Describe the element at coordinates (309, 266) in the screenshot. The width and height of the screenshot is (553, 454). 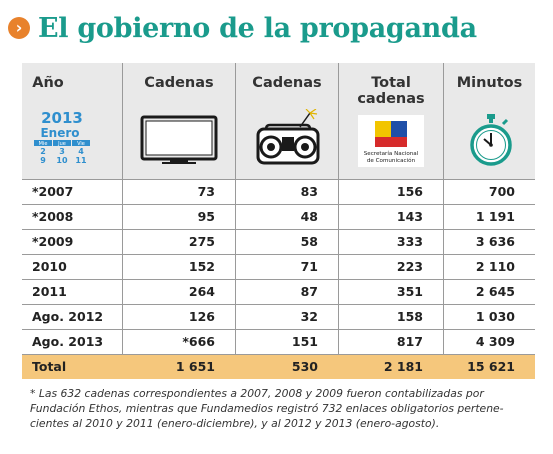
I see `table-row-3-cell-2: 71` at that location.